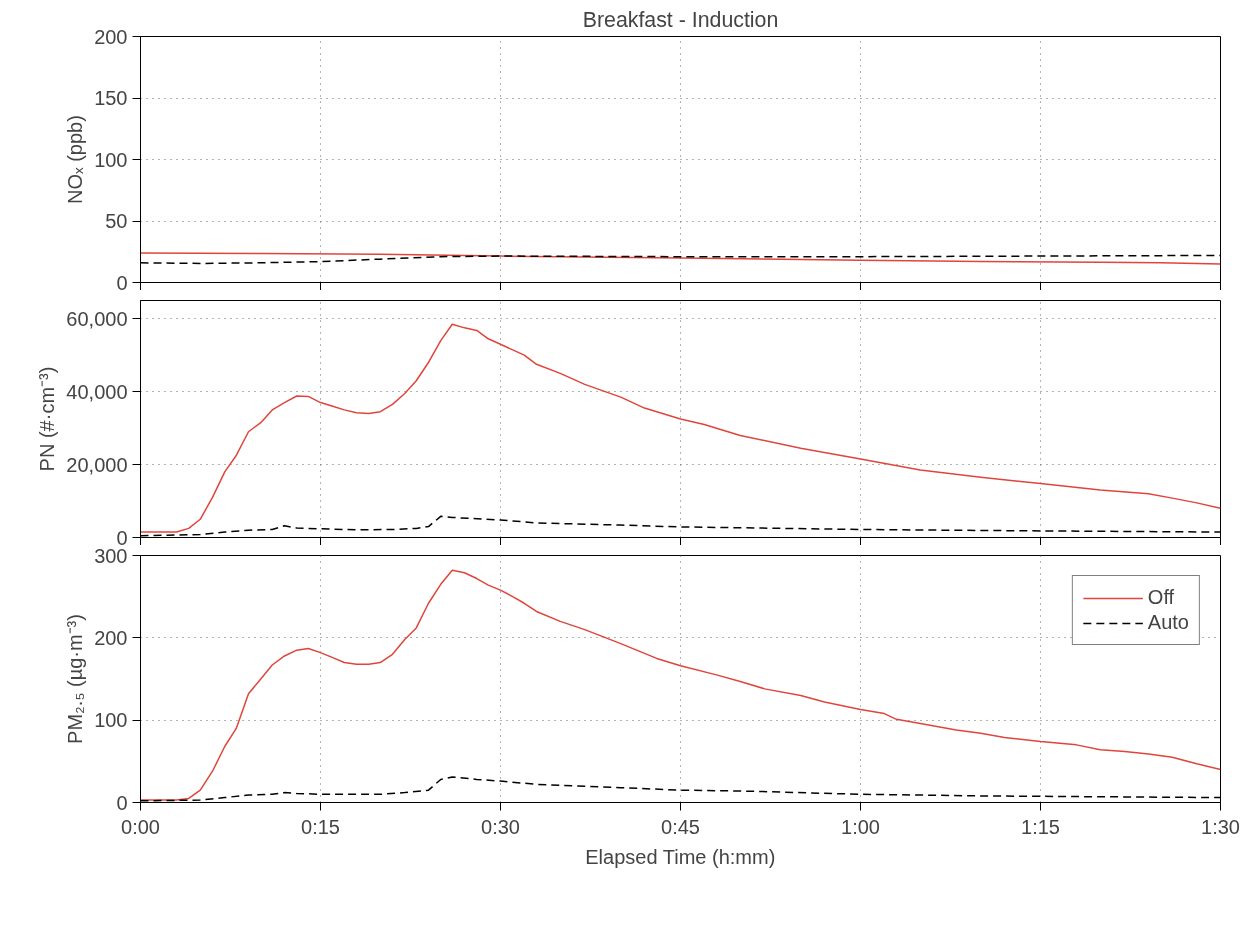  Describe the element at coordinates (500, 826) in the screenshot. I see `x-tick-label: 0:30` at that location.